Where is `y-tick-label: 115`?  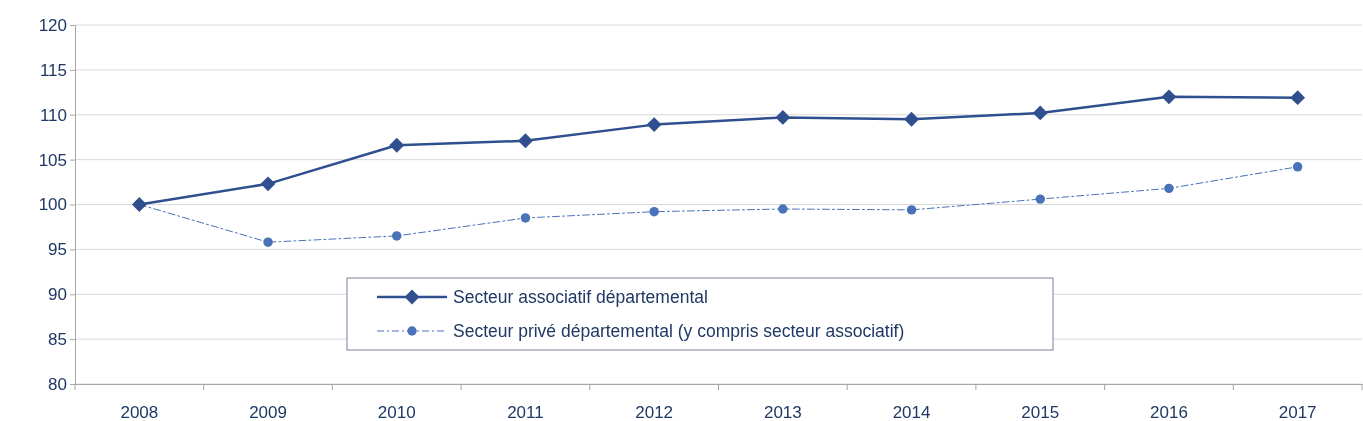
y-tick-label: 115 is located at coordinates (53, 70).